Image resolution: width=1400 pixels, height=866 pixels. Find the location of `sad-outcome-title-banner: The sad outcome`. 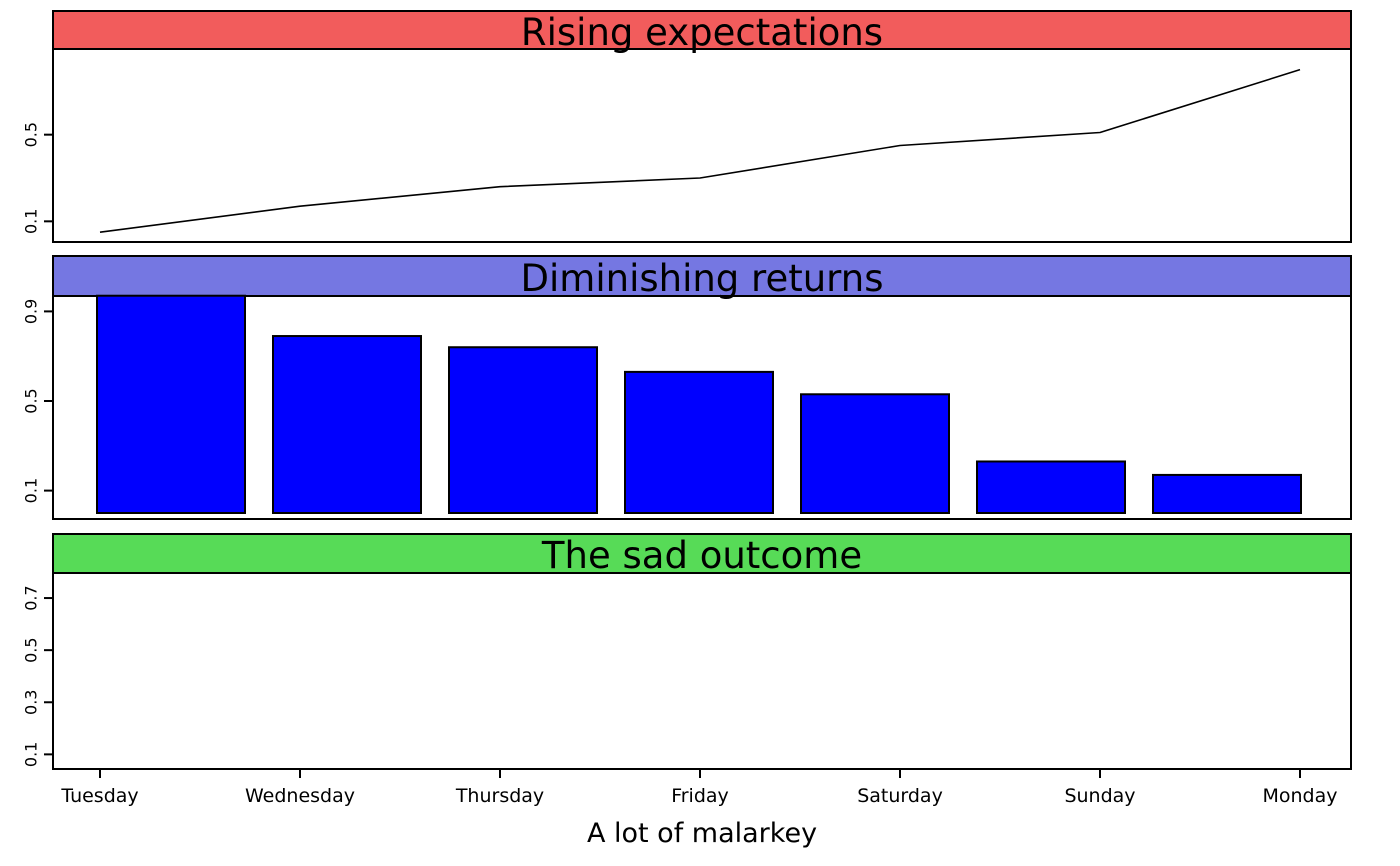

sad-outcome-title-banner: The sad outcome is located at coordinates (702, 556).